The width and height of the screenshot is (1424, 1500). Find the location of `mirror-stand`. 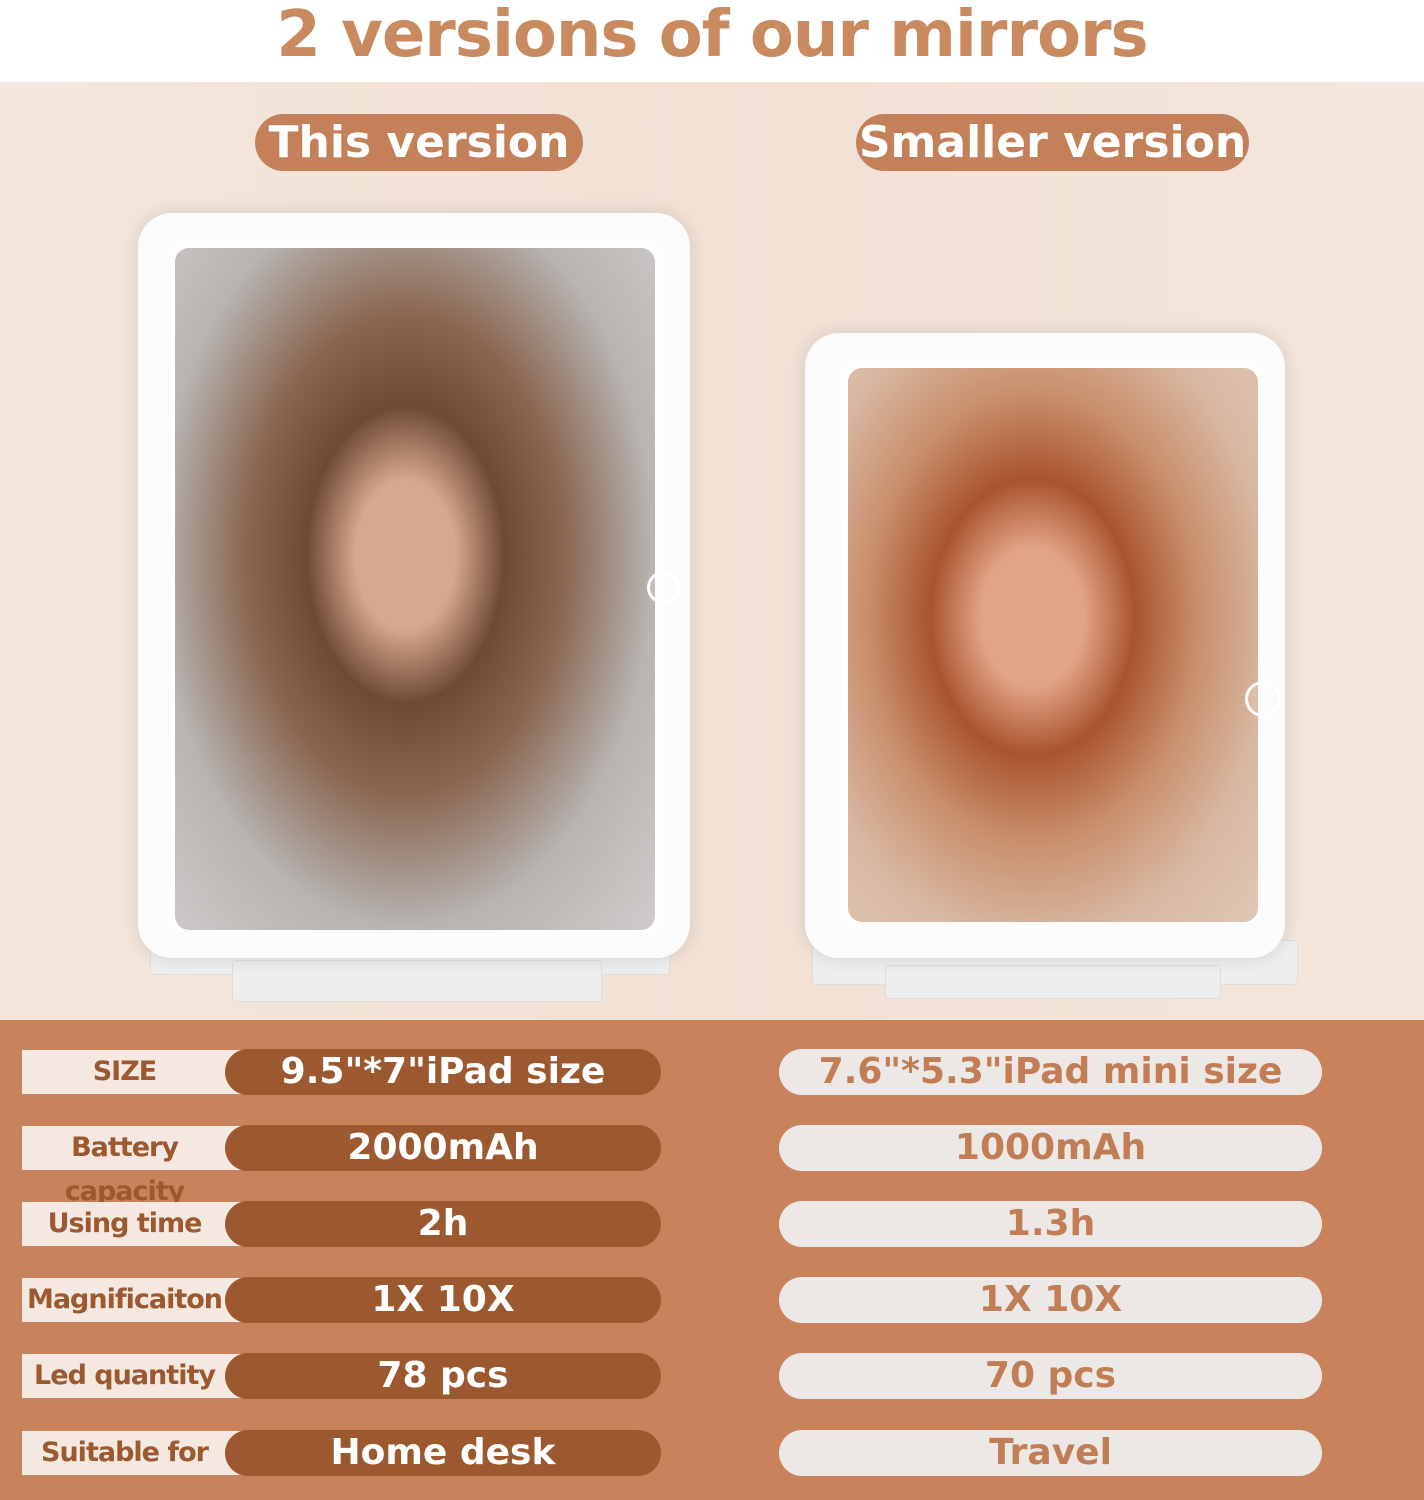

mirror-stand is located at coordinates (417, 981).